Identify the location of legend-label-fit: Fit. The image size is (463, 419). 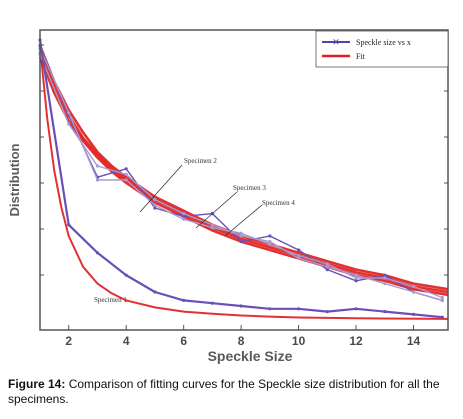
(361, 56).